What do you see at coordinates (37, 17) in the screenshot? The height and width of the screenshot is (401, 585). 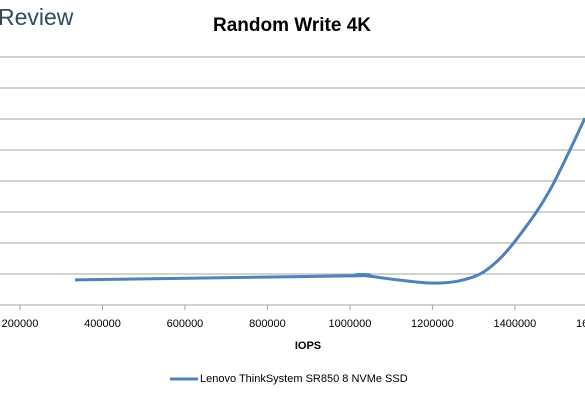 I see `watermark: Review` at bounding box center [37, 17].